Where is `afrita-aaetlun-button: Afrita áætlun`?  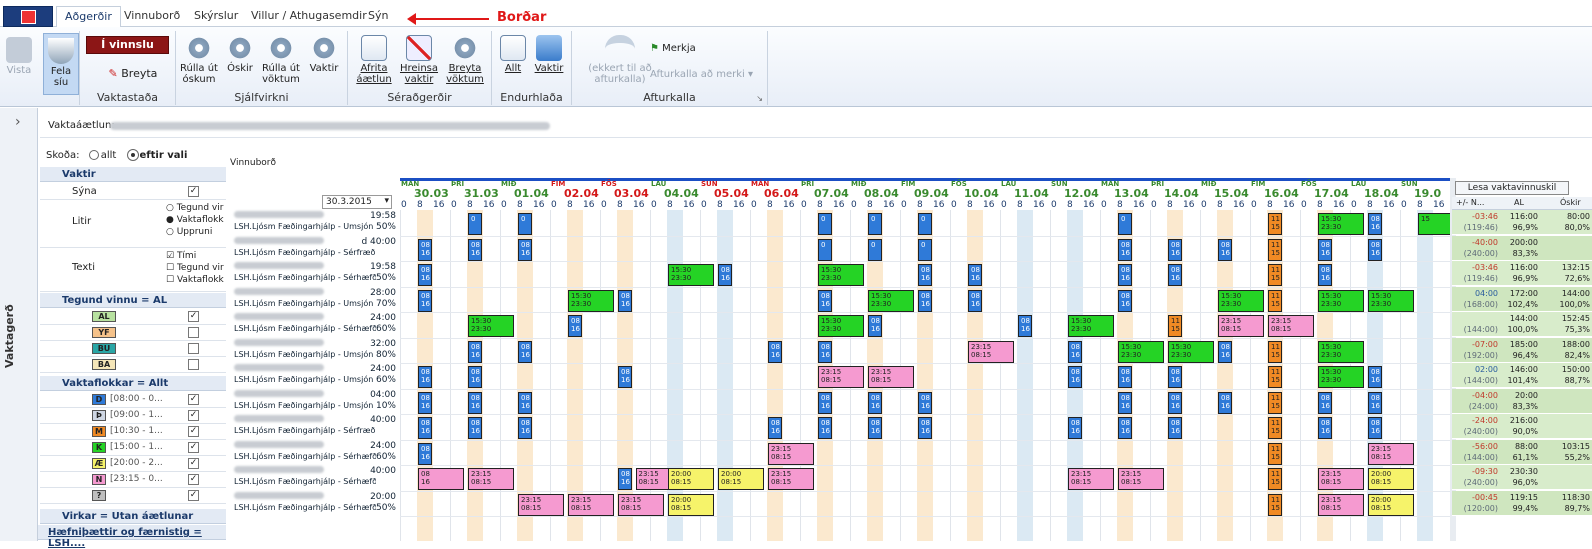 afrita-aaetlun-button: Afrita áætlun is located at coordinates (374, 60).